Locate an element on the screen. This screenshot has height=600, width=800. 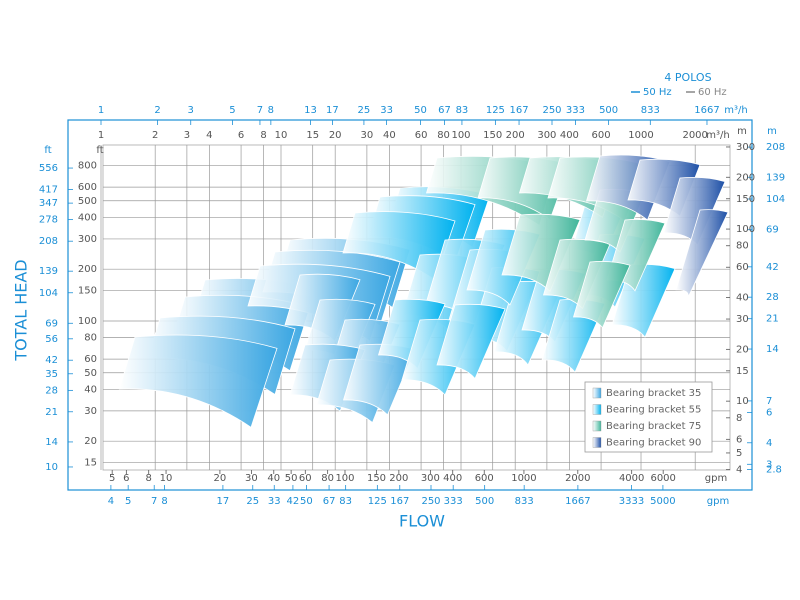
x-tick-label: 25 is located at coordinates (252, 501).